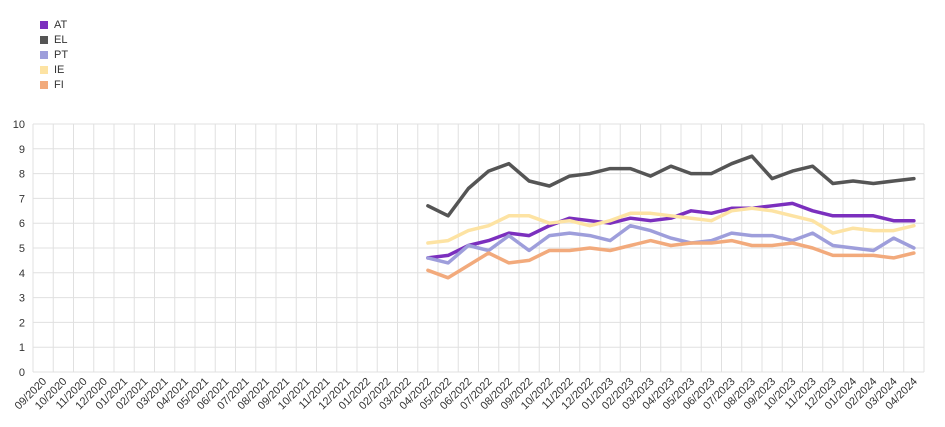  I want to click on legend-label: AT, so click(61, 24).